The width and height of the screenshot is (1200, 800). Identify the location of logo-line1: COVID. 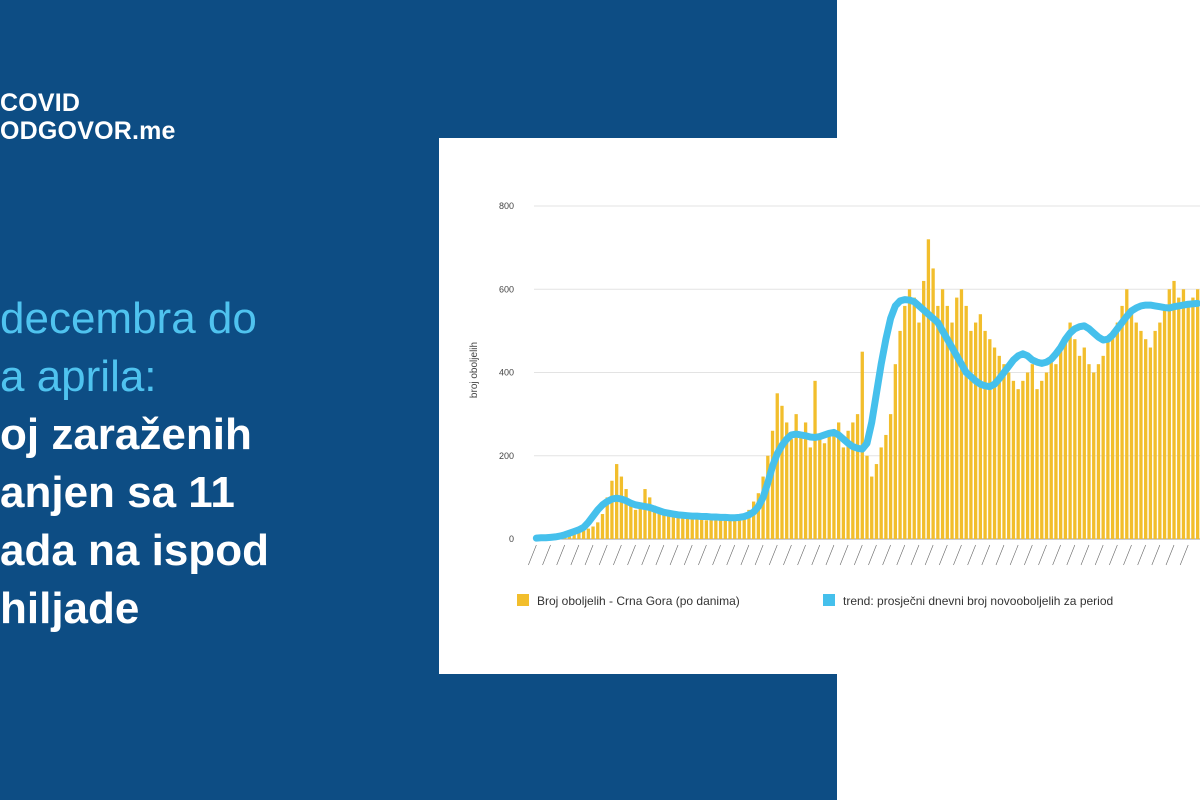
(40, 103).